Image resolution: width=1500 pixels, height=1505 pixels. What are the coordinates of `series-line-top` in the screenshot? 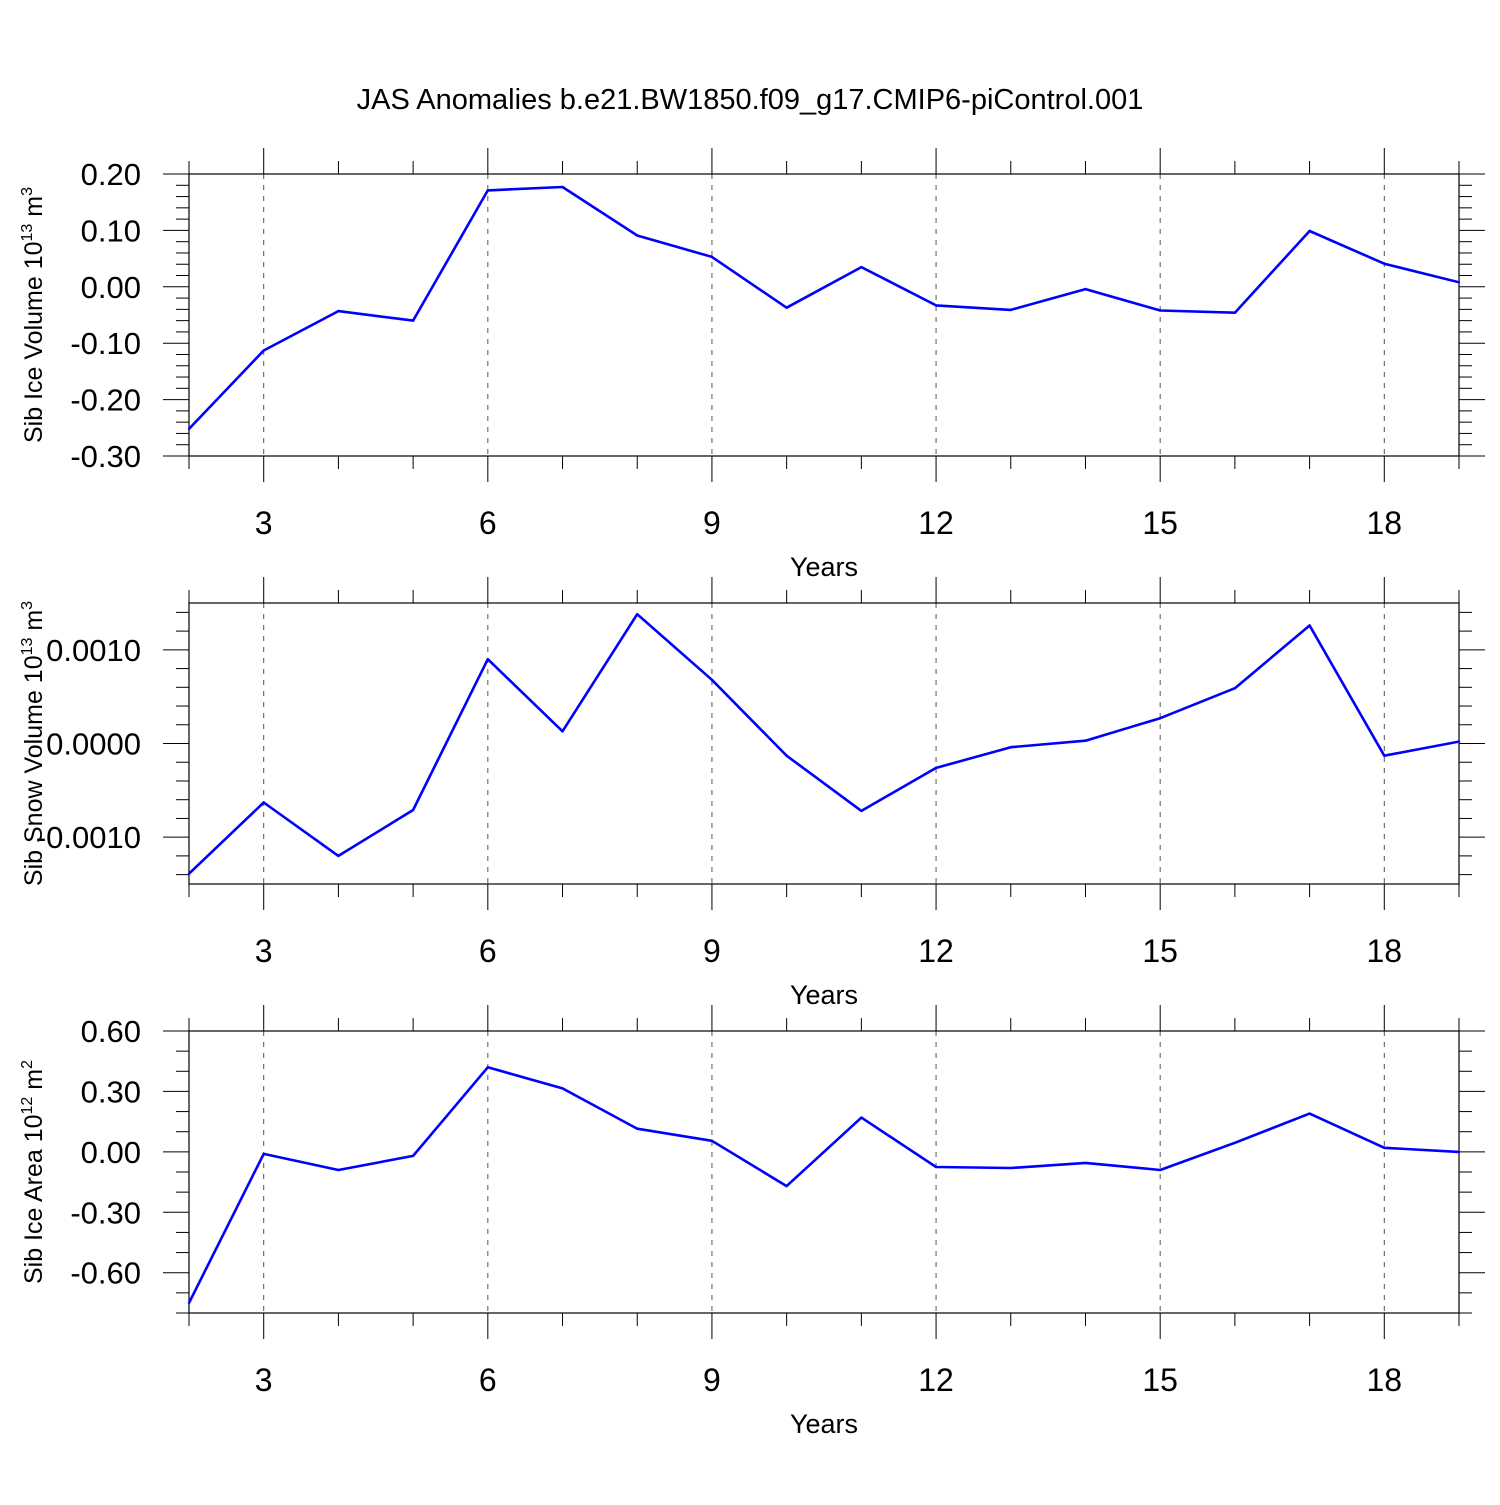 It's located at (824, 307).